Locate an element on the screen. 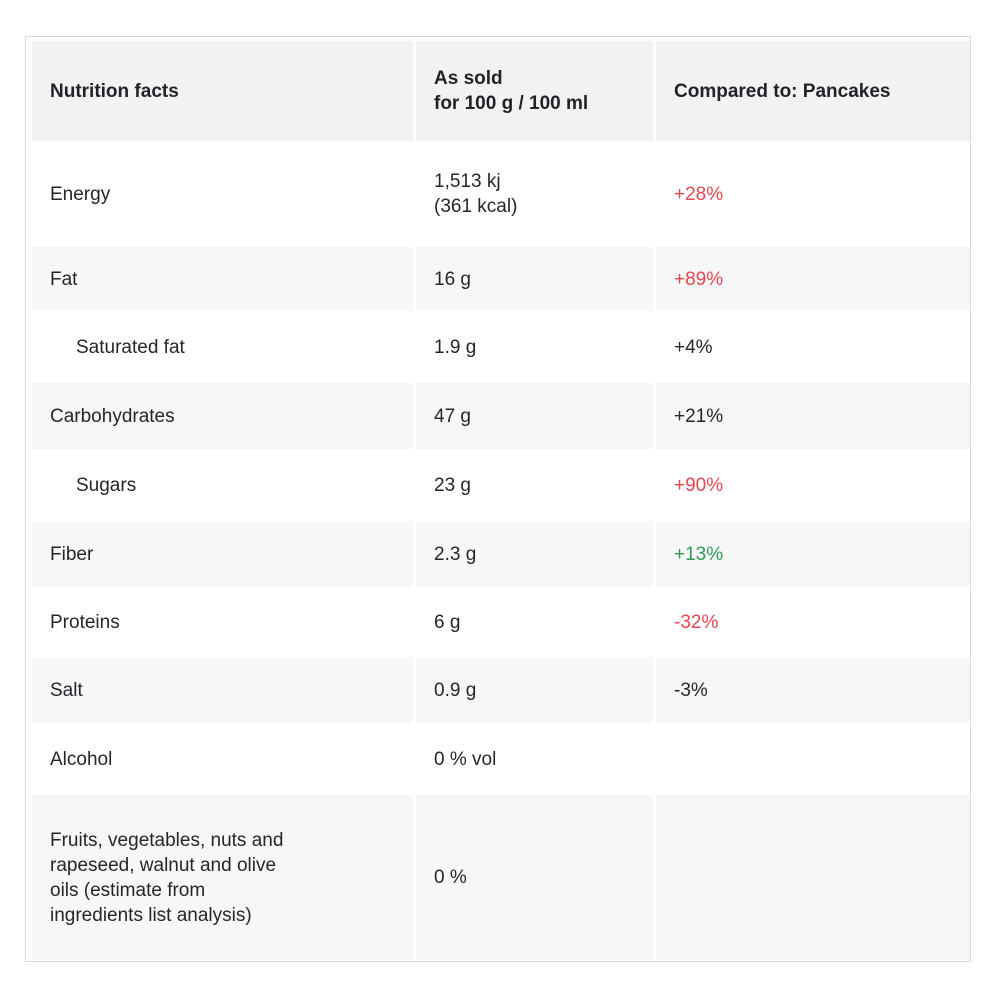  table-row-alcohol: Alcohol 0 % vol is located at coordinates (501, 759).